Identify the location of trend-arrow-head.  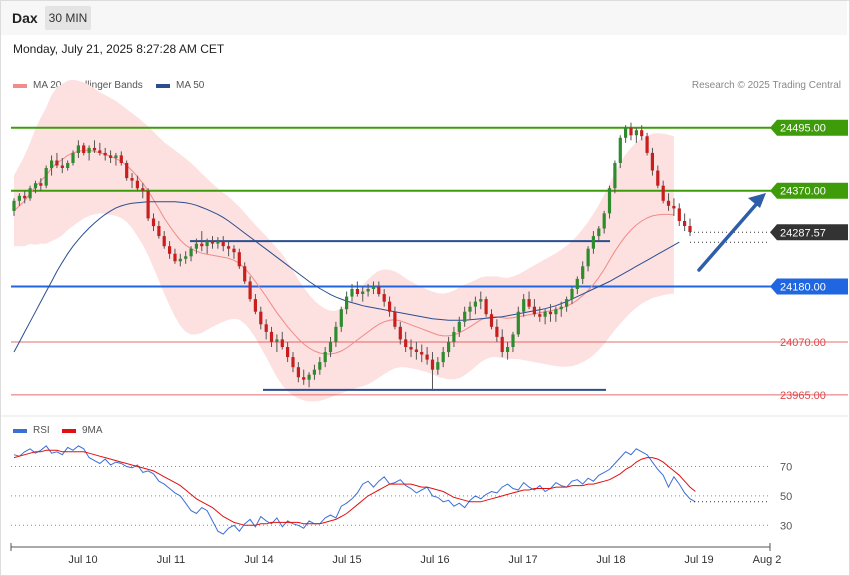
(757, 200).